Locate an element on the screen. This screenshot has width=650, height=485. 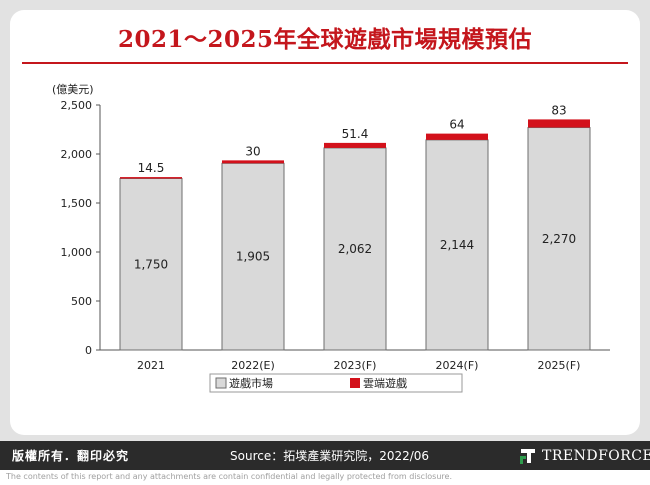
data-label-game-market: 2,270 is located at coordinates (559, 239).